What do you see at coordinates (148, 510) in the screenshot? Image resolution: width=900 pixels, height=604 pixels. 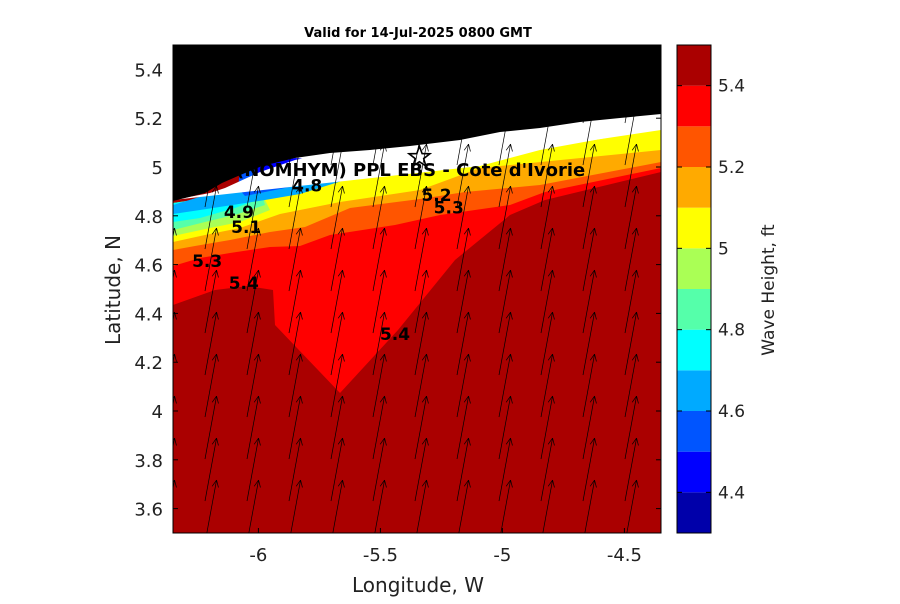 I see `y-tick-label: 3.6` at bounding box center [148, 510].